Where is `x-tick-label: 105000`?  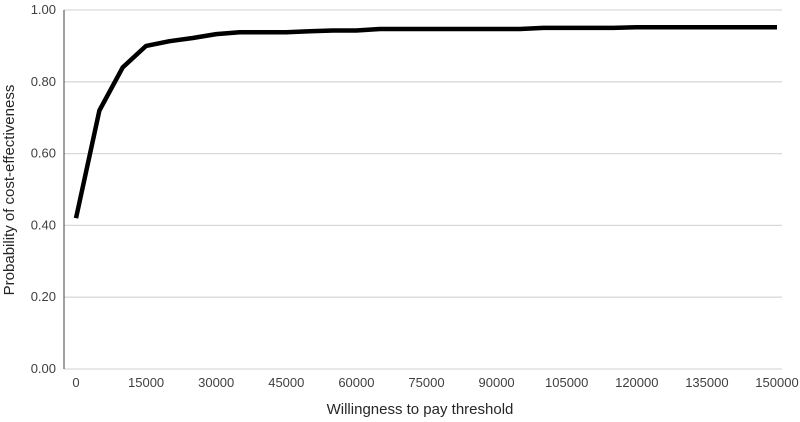 x-tick-label: 105000 is located at coordinates (566, 382).